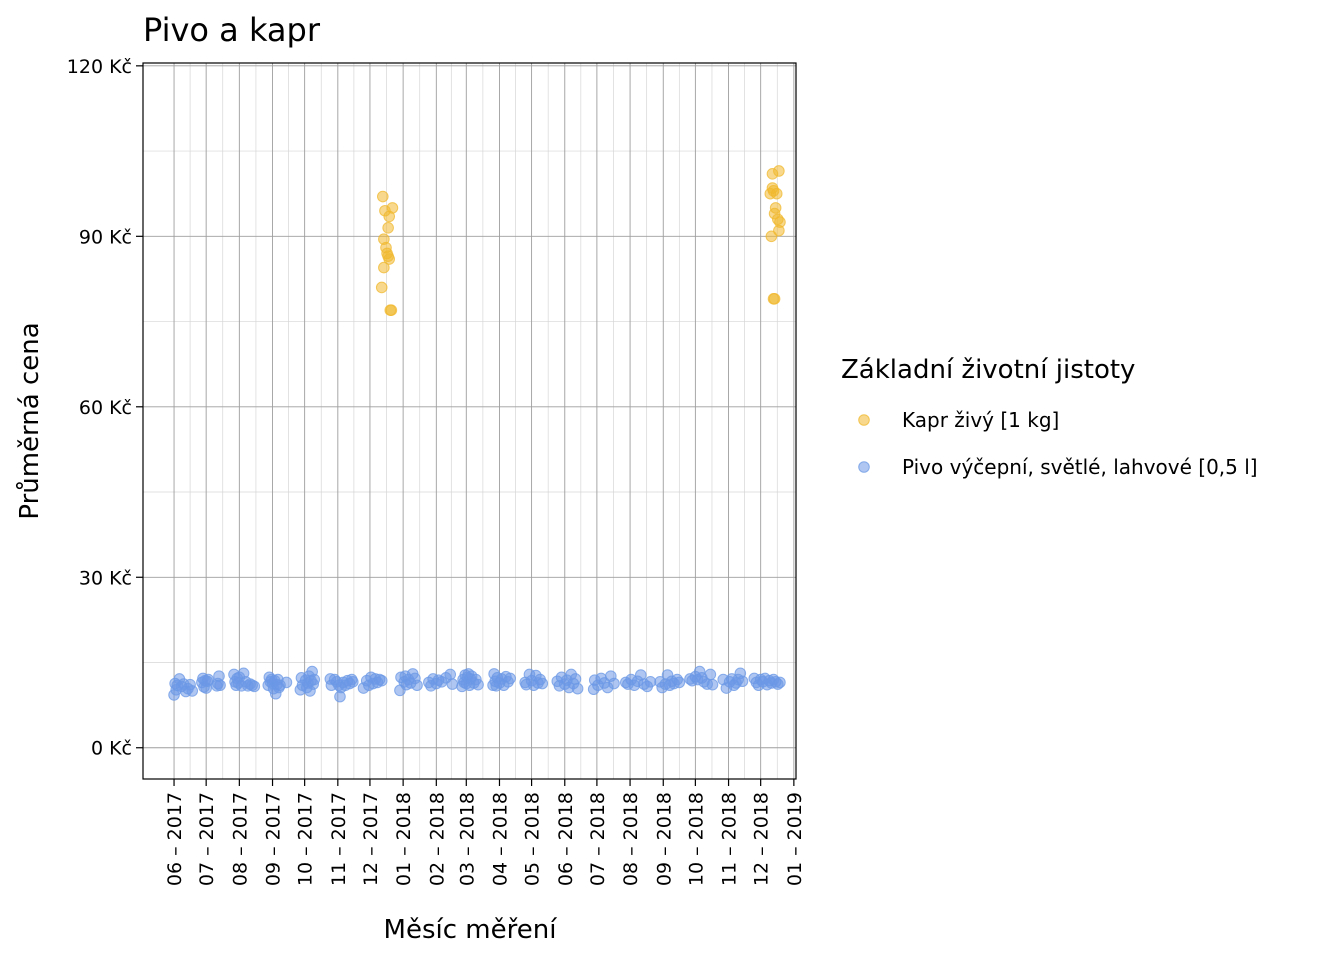  Describe the element at coordinates (500, 839) in the screenshot. I see `x-tick-label: 04 – 2018` at that location.